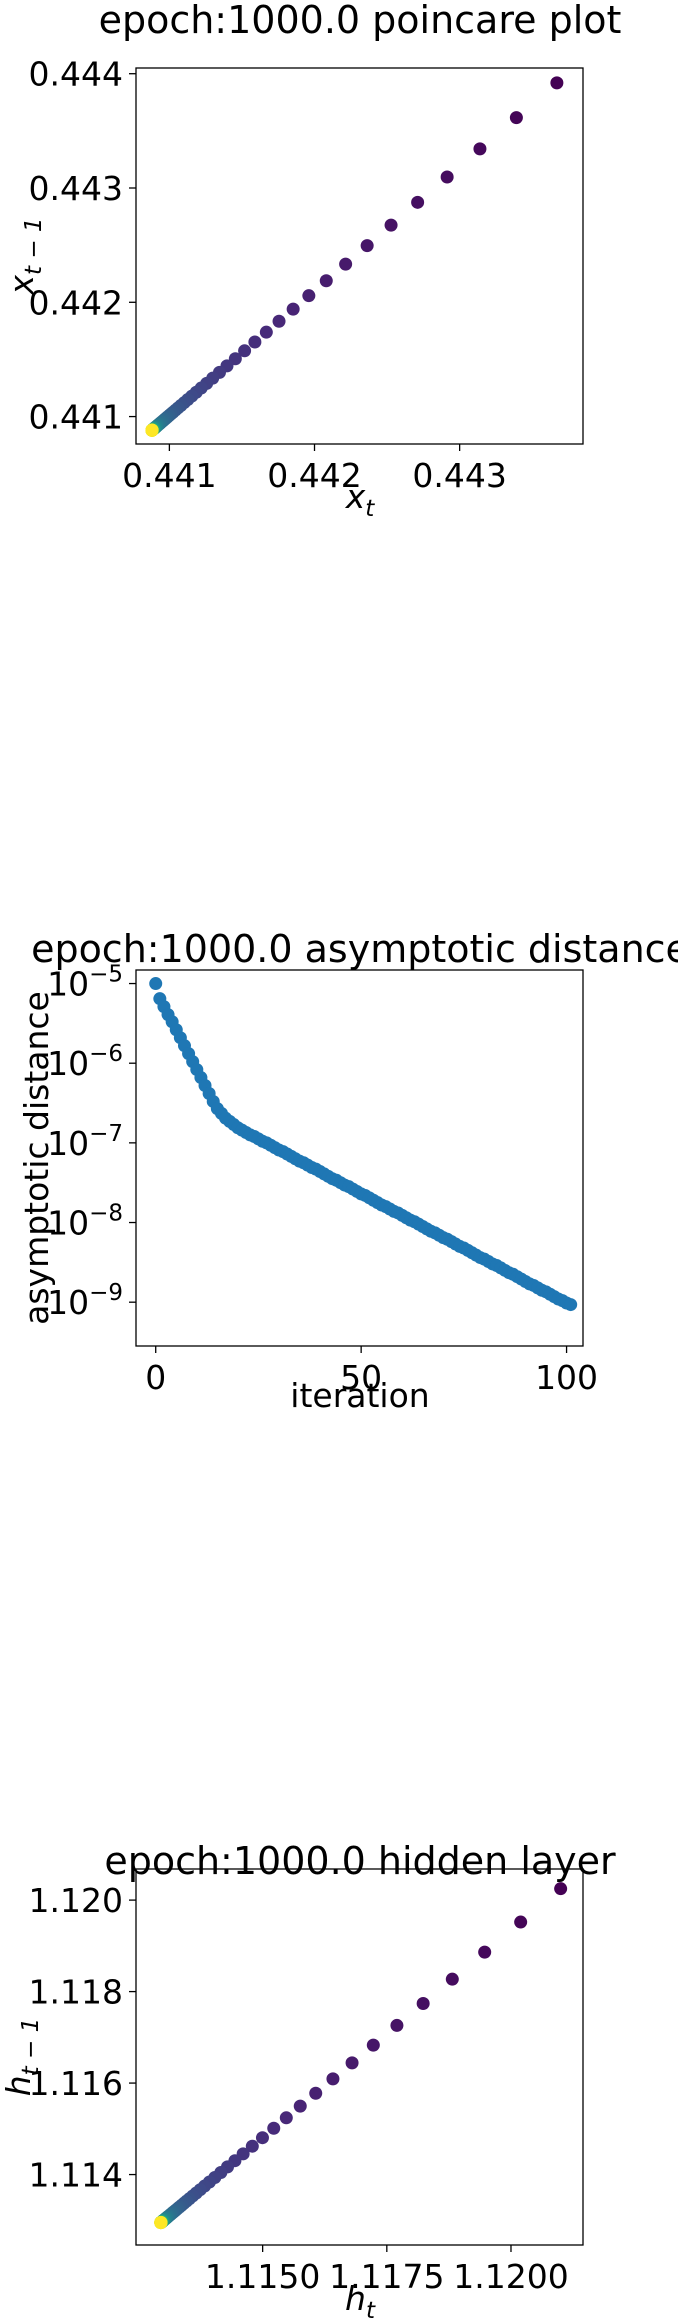 The width and height of the screenshot is (678, 2323). I want to click on asymptotic-distance-y-tick-label: 10⁻⁷, so click(85, 1142).